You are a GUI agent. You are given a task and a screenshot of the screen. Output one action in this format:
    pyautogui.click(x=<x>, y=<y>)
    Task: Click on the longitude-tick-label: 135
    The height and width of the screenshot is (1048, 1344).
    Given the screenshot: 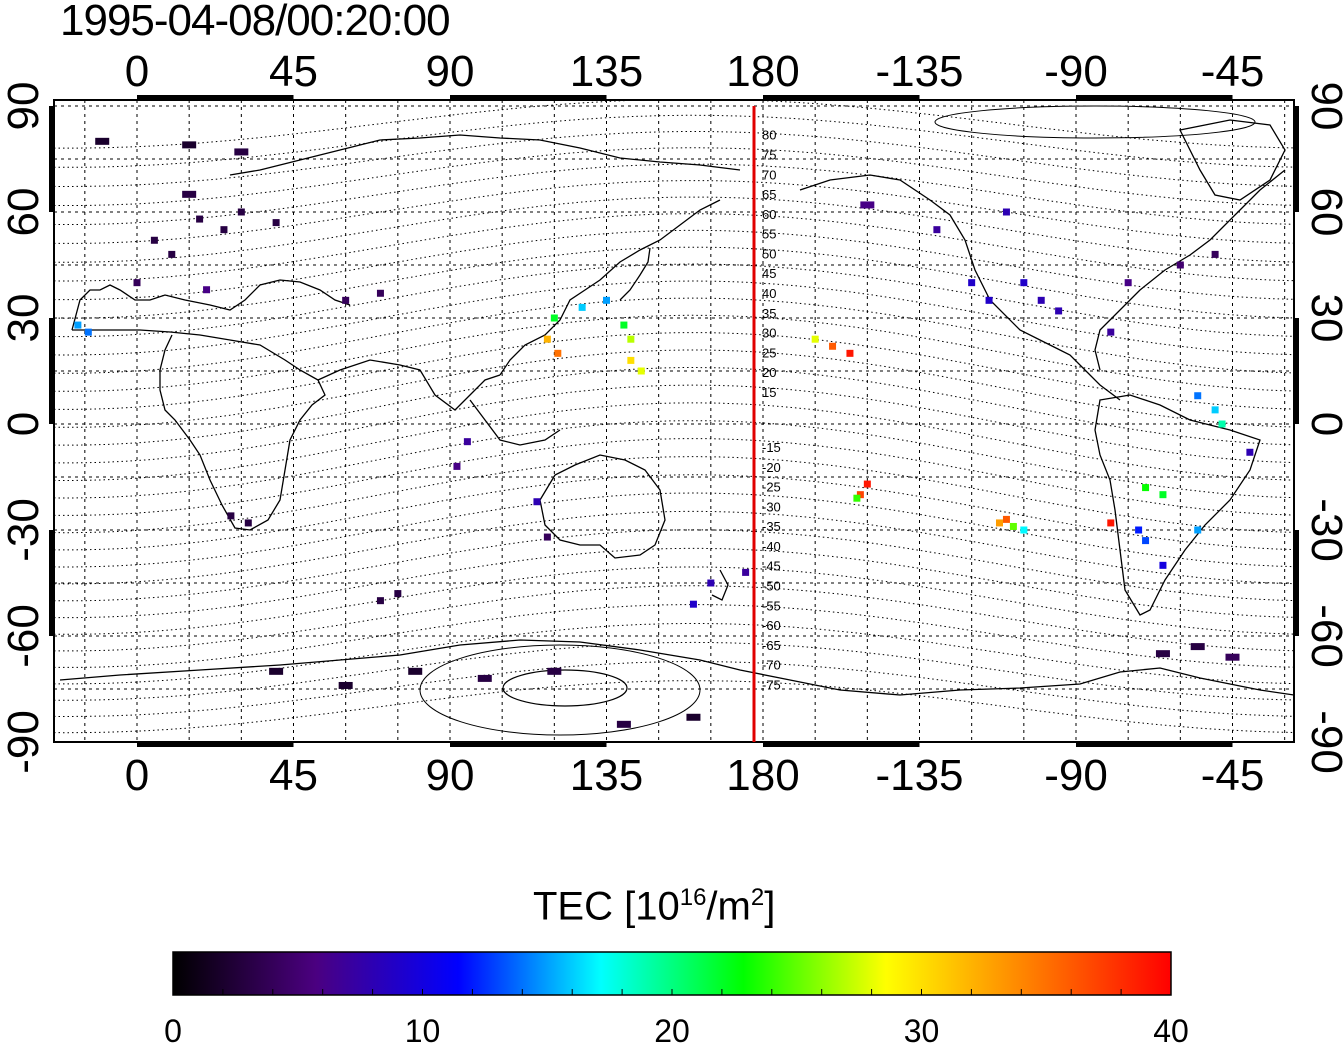 What is the action you would take?
    pyautogui.click(x=606, y=71)
    